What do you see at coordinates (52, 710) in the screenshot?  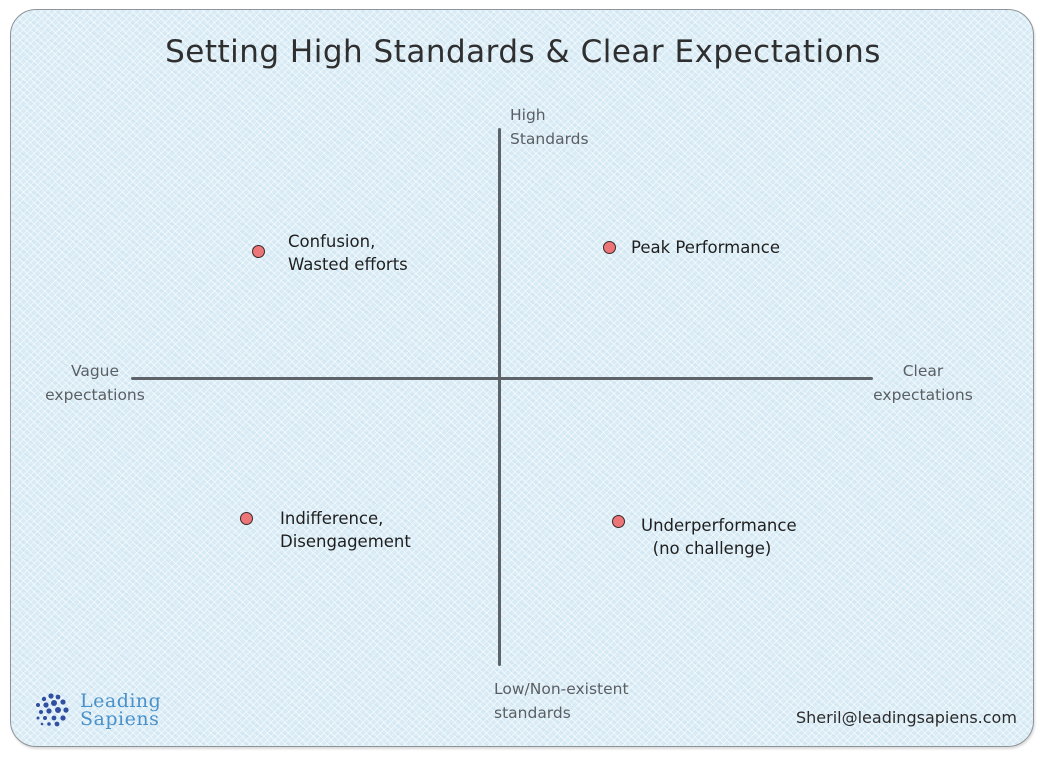 I see `dot-cluster-logo-icon` at bounding box center [52, 710].